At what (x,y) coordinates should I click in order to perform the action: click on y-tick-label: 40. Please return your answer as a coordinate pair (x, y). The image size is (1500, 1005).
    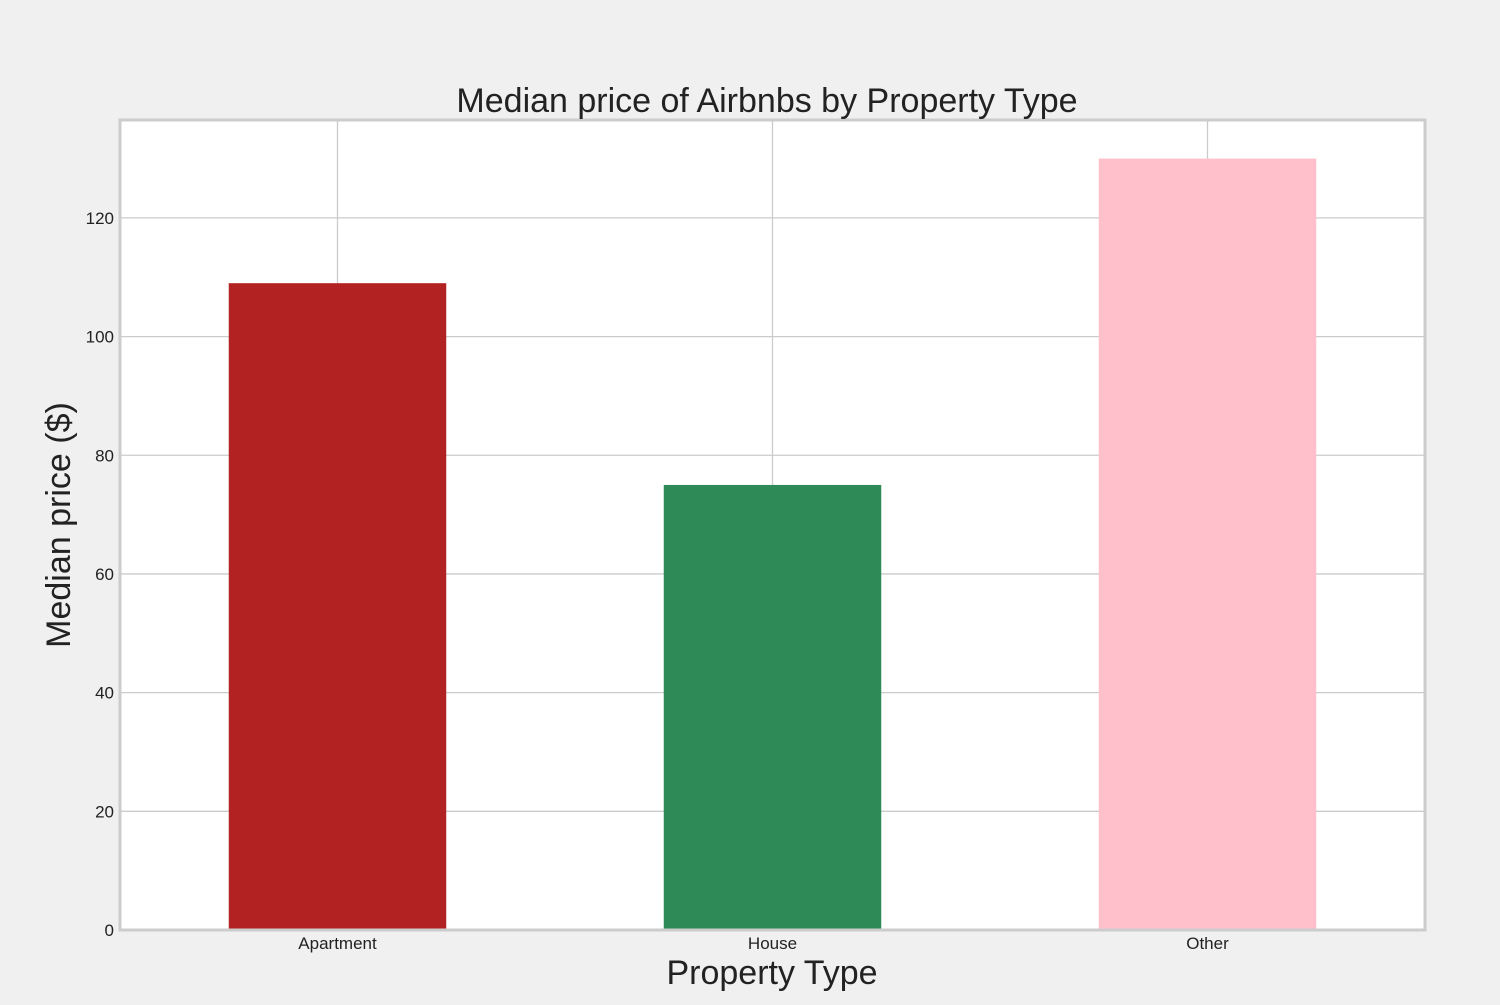
    Looking at the image, I should click on (104, 693).